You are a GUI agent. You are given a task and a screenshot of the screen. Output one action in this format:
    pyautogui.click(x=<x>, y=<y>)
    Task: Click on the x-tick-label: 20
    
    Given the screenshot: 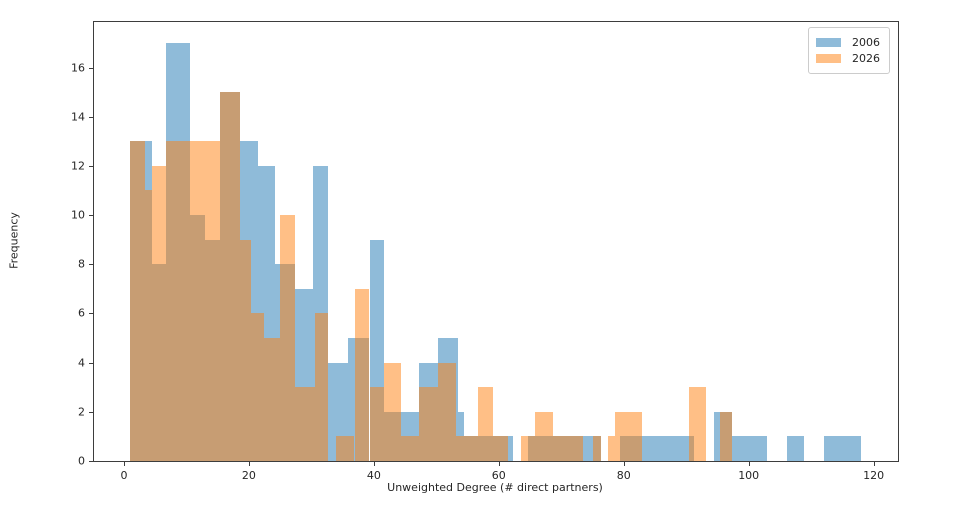 What is the action you would take?
    pyautogui.click(x=248, y=475)
    